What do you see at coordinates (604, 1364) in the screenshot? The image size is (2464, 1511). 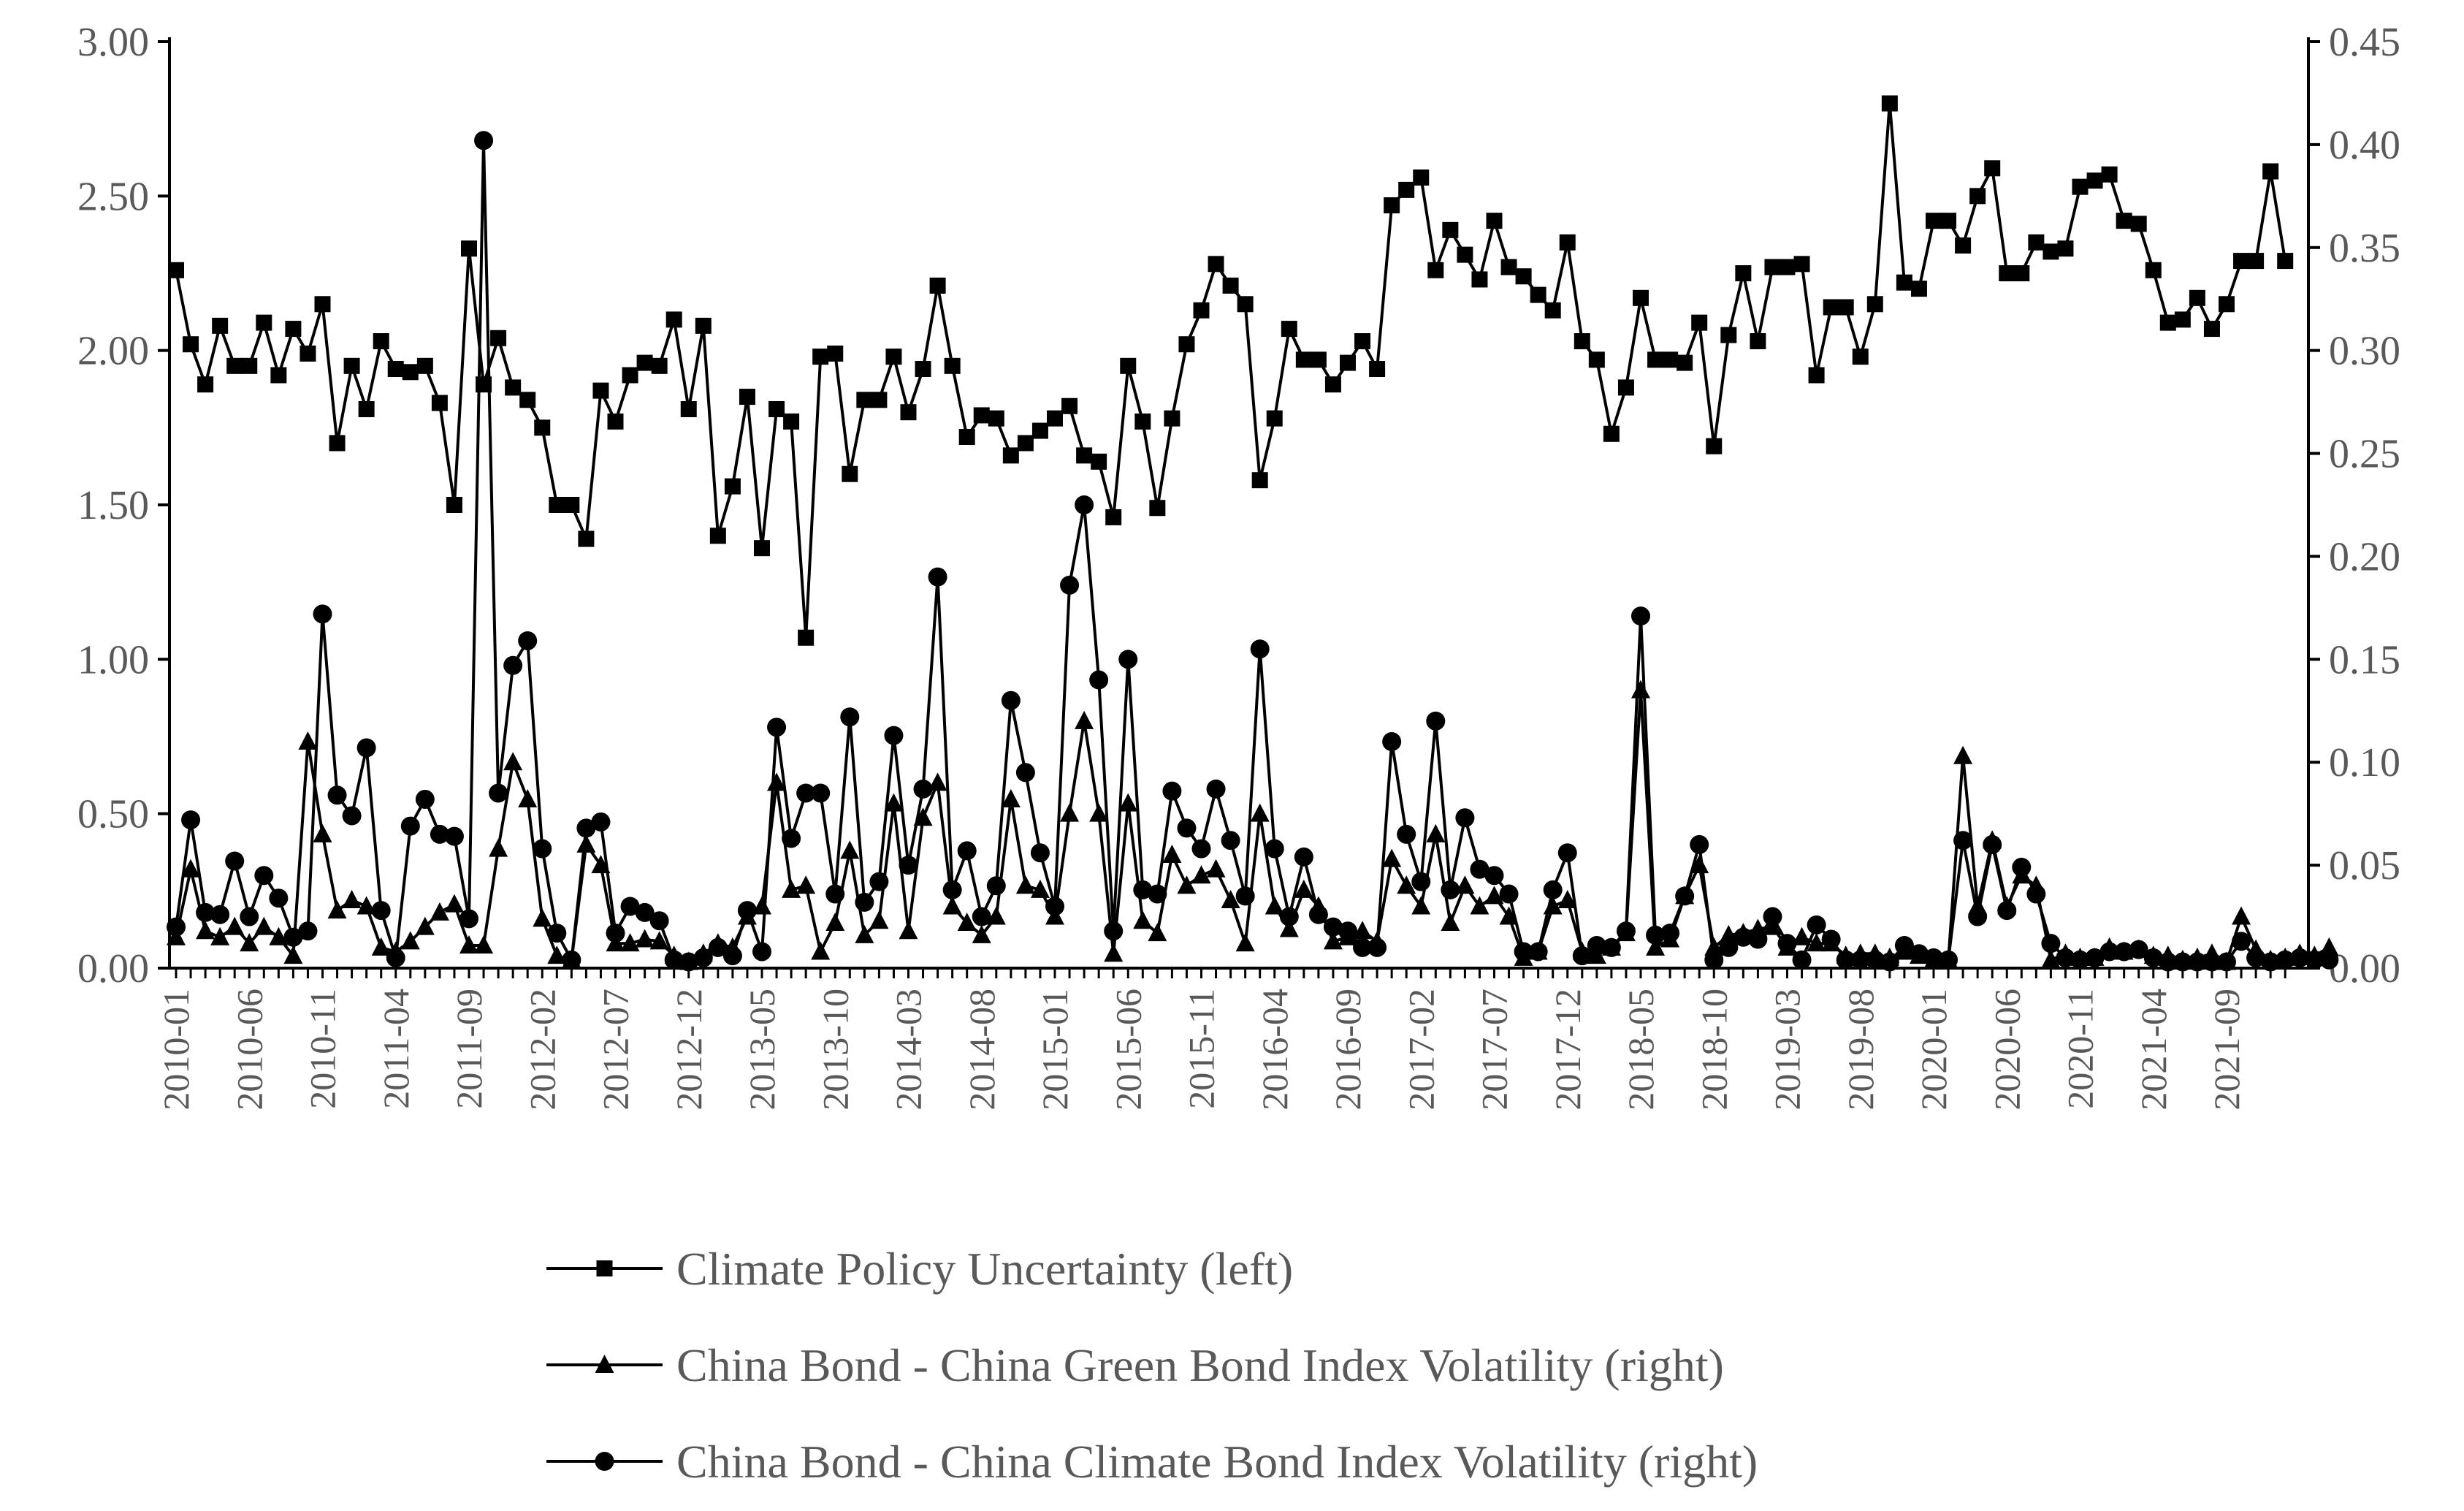 I see `legend-triangle-marker` at bounding box center [604, 1364].